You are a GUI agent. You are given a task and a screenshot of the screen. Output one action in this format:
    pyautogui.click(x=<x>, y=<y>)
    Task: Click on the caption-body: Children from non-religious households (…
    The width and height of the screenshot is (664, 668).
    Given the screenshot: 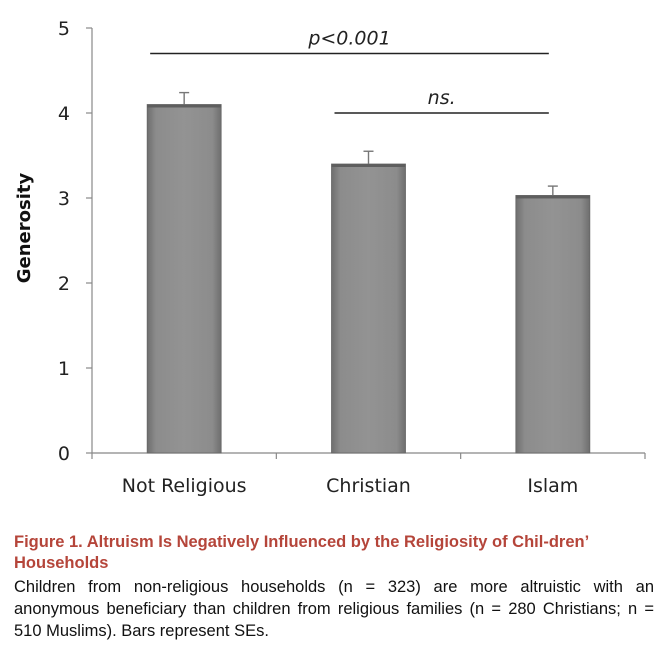 What is the action you would take?
    pyautogui.click(x=334, y=609)
    